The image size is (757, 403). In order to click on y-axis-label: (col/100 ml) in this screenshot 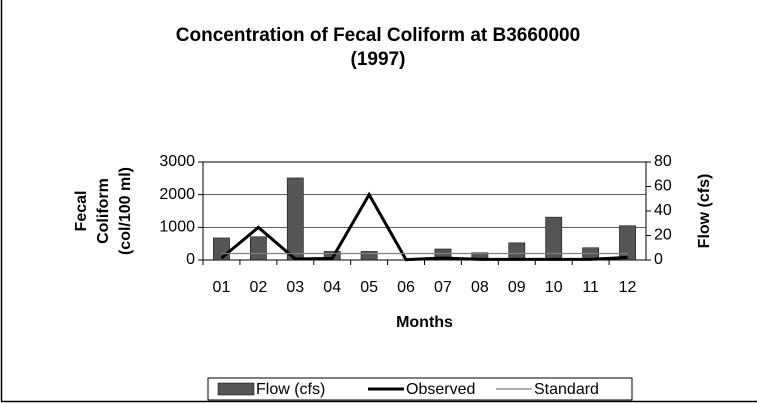, I will do `click(125, 211)`.